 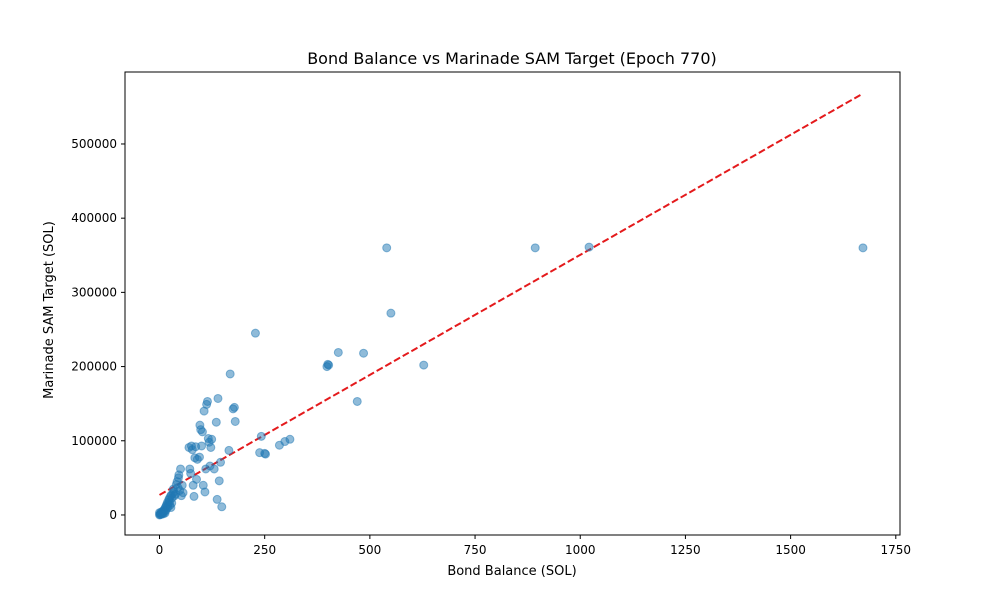 What do you see at coordinates (475, 550) in the screenshot?
I see `x-tick-label: 750` at bounding box center [475, 550].